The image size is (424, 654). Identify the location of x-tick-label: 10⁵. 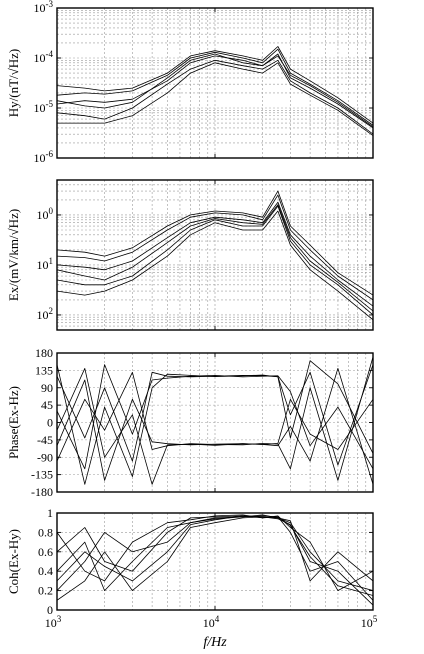
(369, 622).